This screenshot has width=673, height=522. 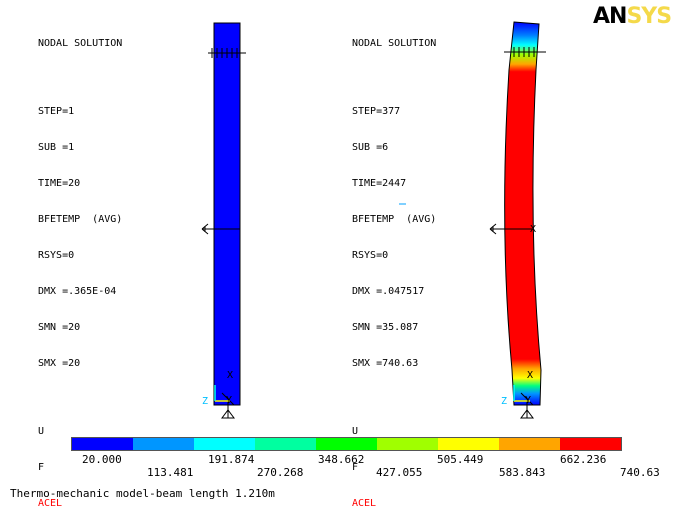 I want to click on left-dmx: DMX =.365E-04, so click(x=77, y=291).